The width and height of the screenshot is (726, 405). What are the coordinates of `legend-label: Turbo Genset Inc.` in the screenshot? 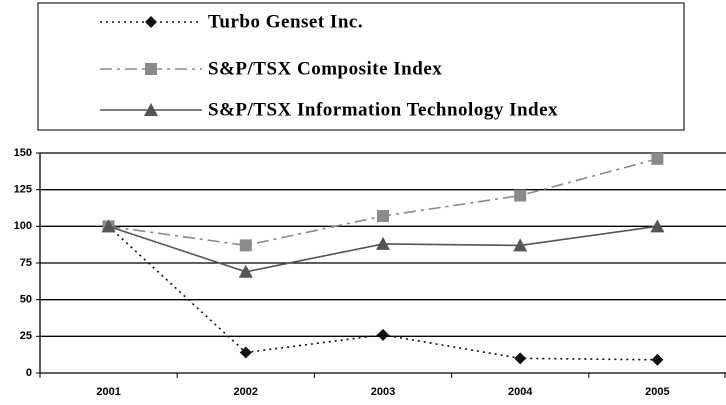 It's located at (285, 21).